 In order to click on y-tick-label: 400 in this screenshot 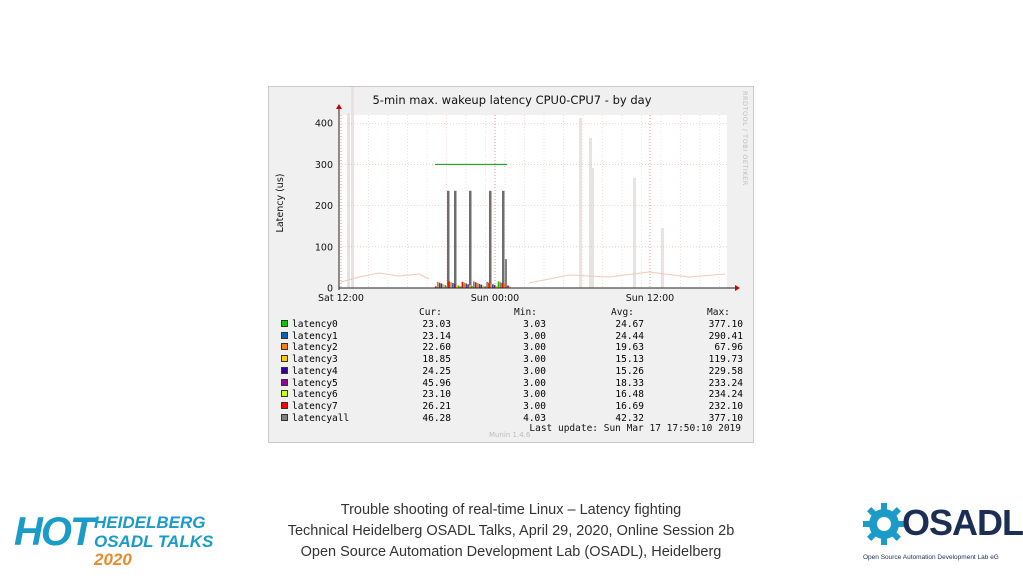, I will do `click(324, 124)`.